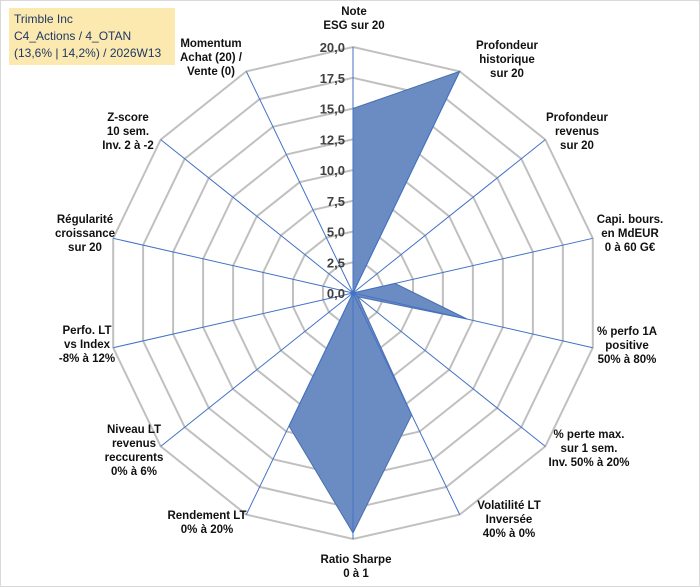  What do you see at coordinates (336, 293) in the screenshot?
I see `tick-label: 0,0` at bounding box center [336, 293].